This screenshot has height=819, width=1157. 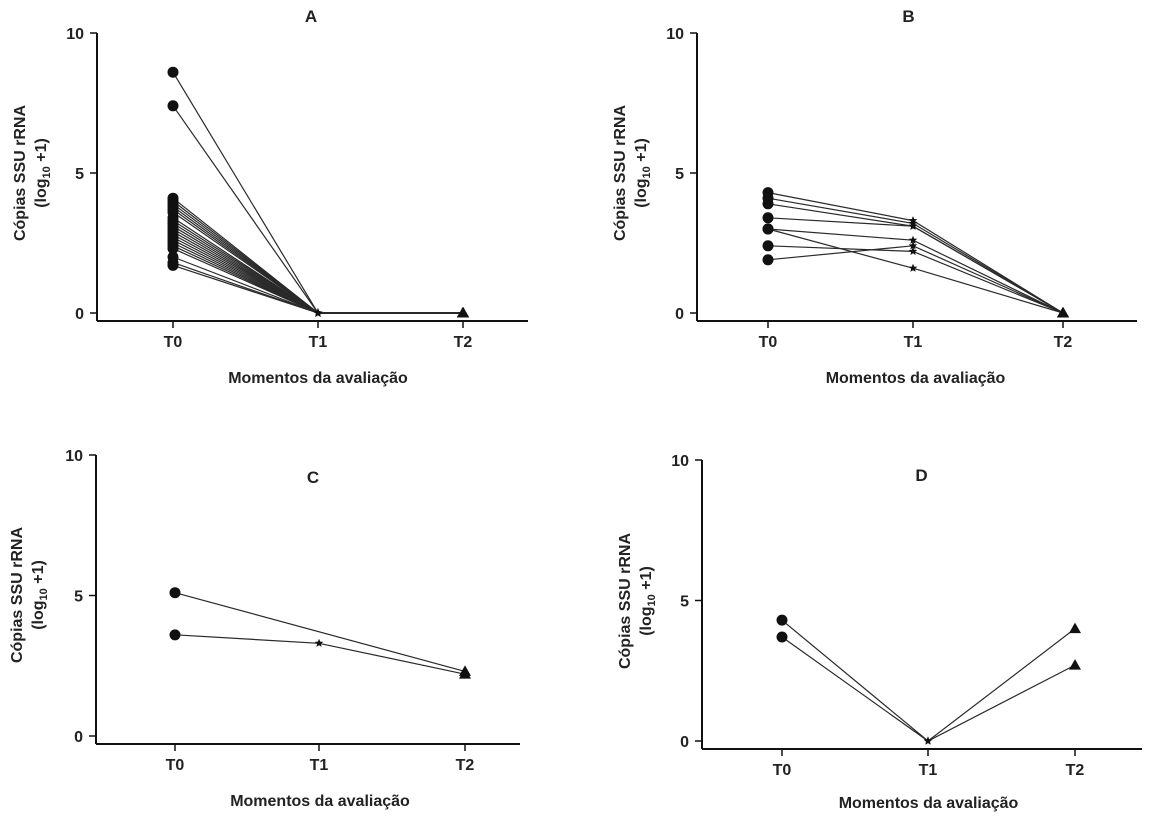 What do you see at coordinates (908, 16) in the screenshot?
I see `panel-title: B` at bounding box center [908, 16].